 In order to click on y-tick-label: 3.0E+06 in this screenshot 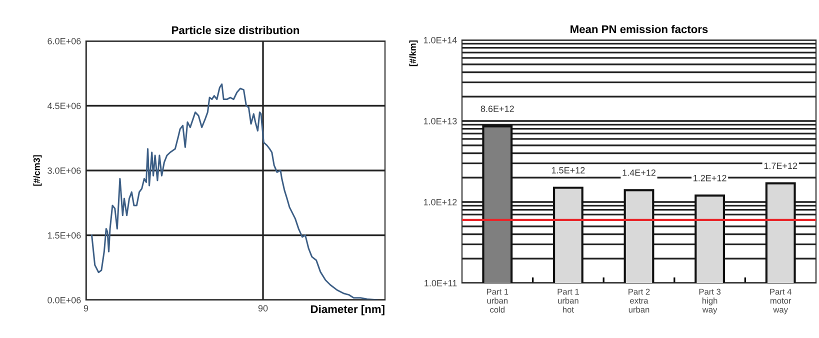, I will do `click(64, 170)`.